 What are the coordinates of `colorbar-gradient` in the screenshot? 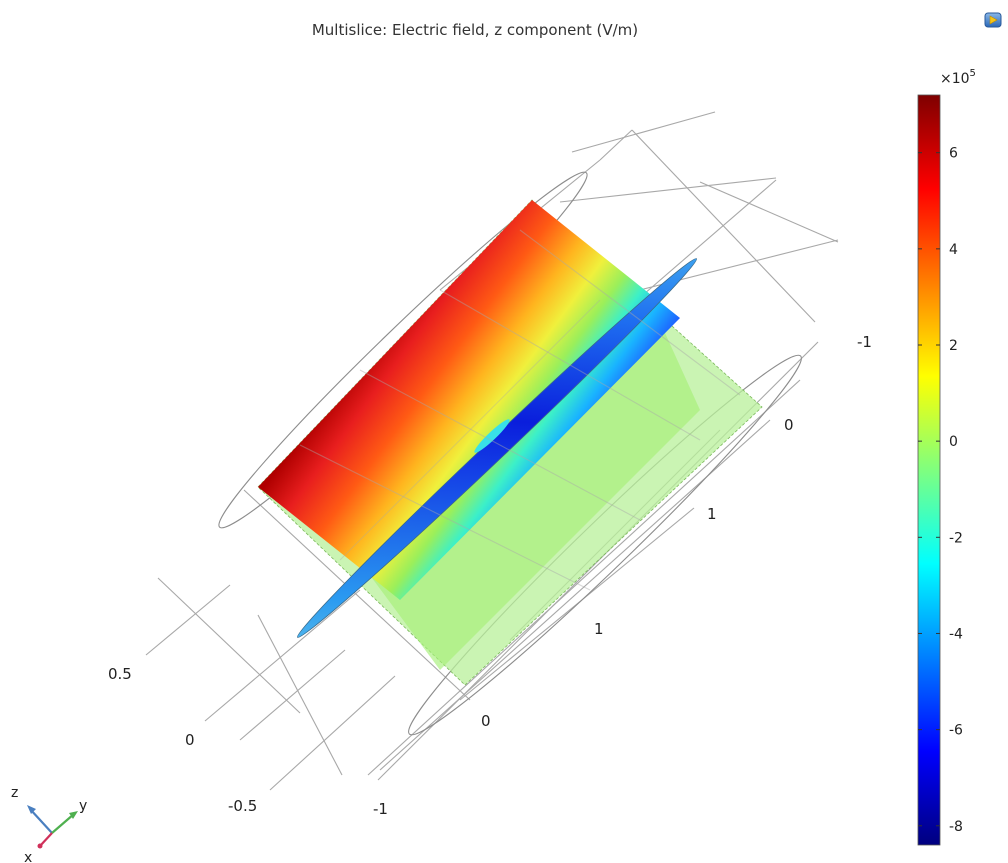 It's located at (929, 470).